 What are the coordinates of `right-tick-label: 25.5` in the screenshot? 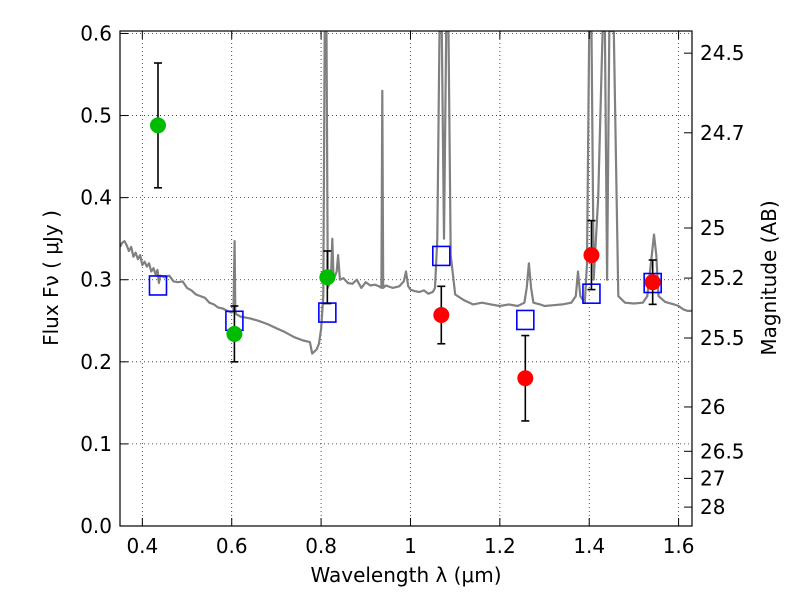 It's located at (722, 338).